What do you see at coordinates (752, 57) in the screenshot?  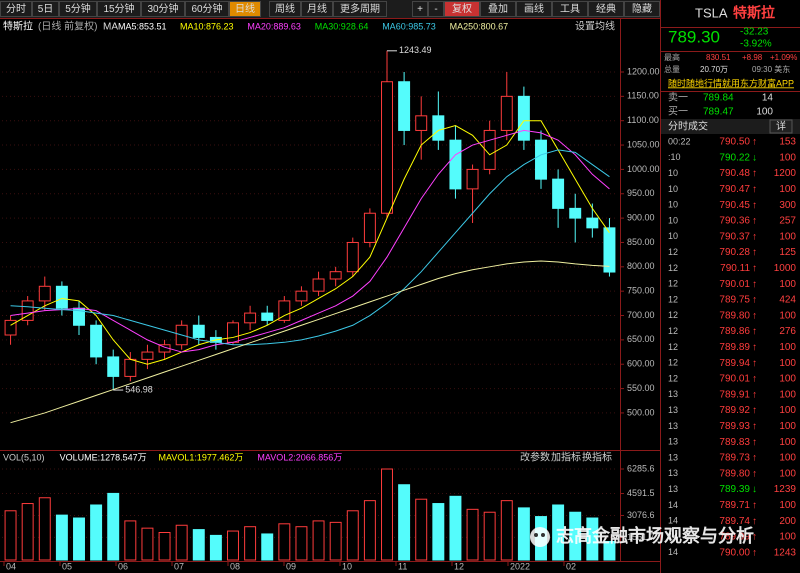 I see `change2: +8.98` at bounding box center [752, 57].